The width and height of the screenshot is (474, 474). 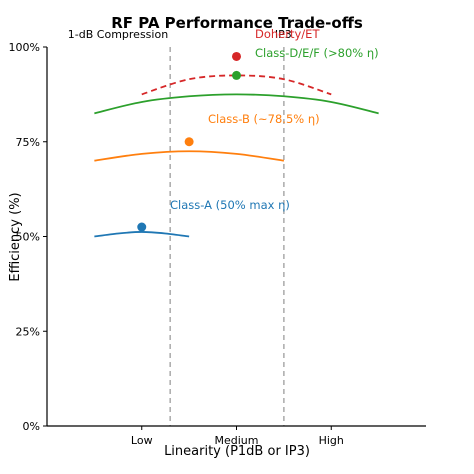 I want to click on series-label: Class-A (50% max η), so click(x=230, y=205).